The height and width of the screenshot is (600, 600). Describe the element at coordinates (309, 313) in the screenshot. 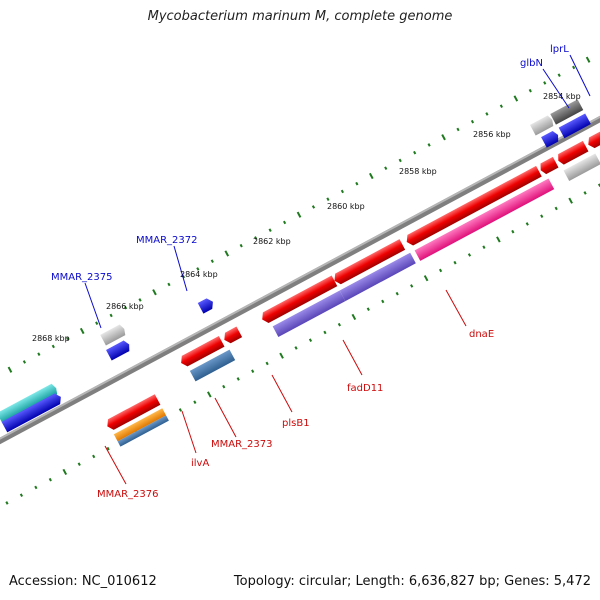

I see `gene-fadD11` at that location.